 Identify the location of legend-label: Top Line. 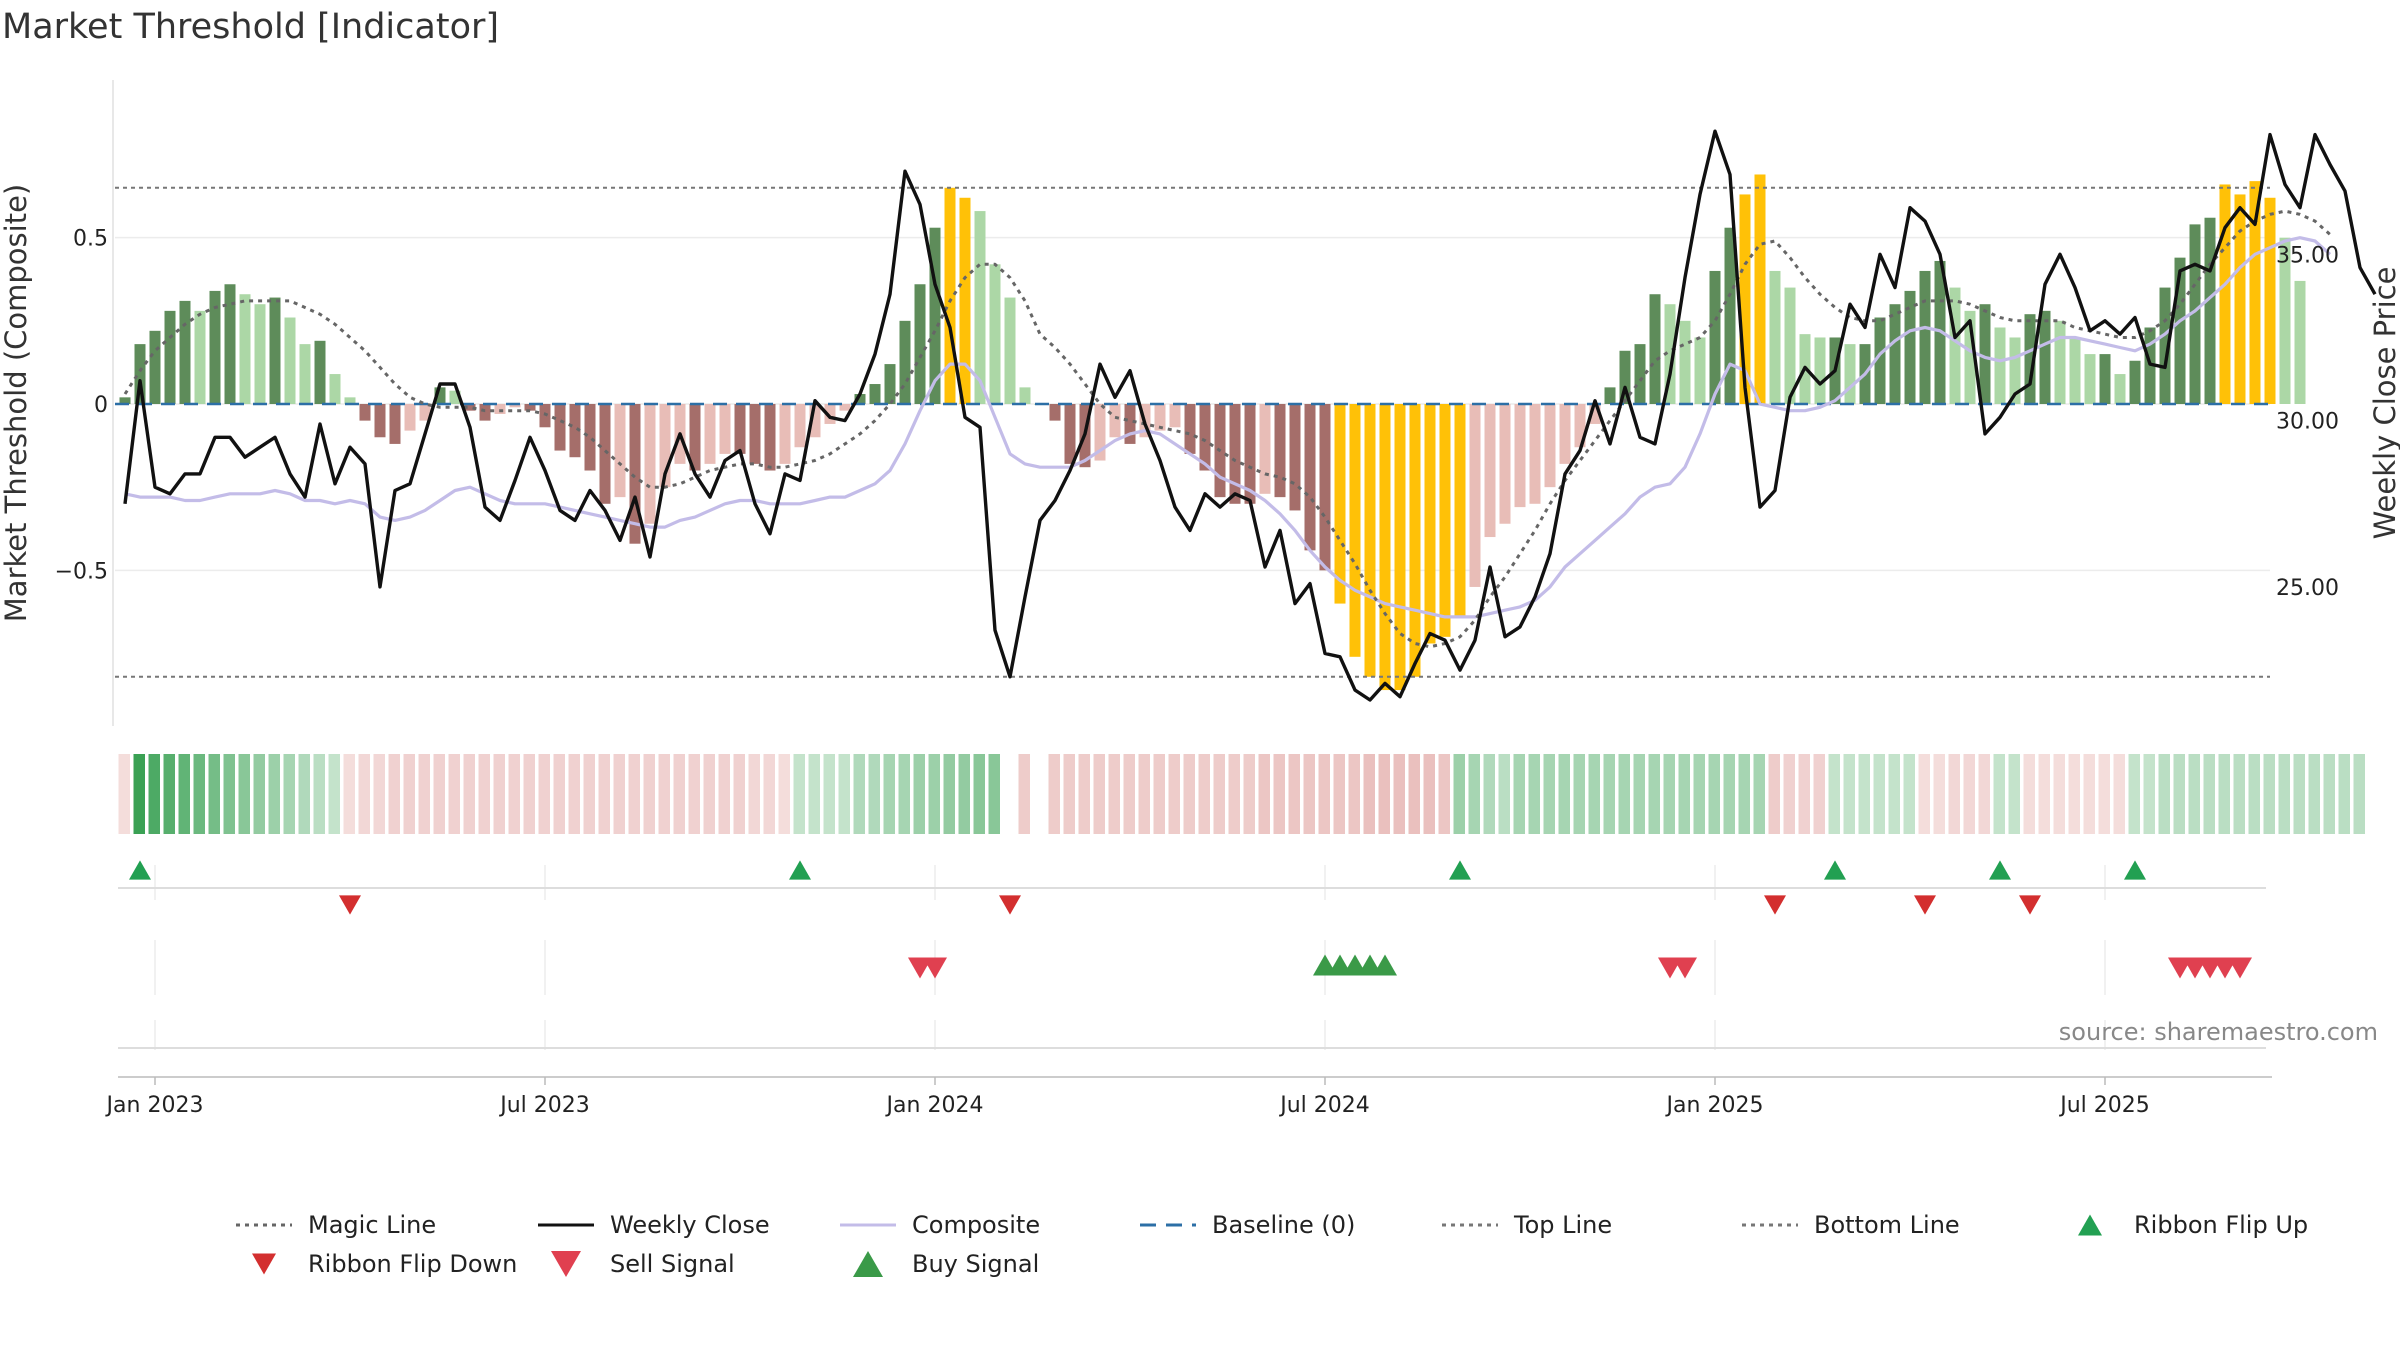
(1562, 1225).